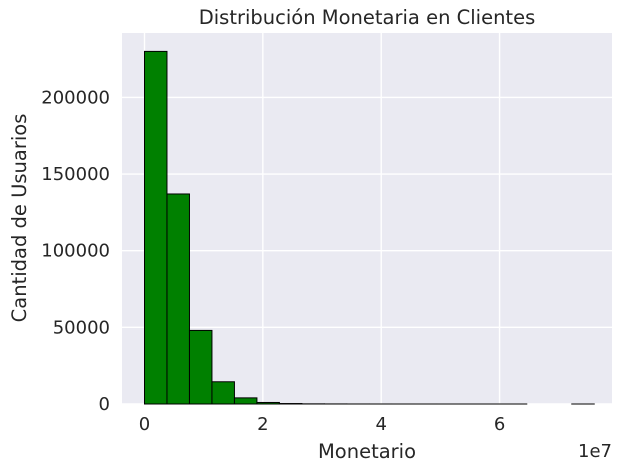 This screenshot has height=475, width=626. What do you see at coordinates (499, 424) in the screenshot?
I see `x-tick-label: 6` at bounding box center [499, 424].